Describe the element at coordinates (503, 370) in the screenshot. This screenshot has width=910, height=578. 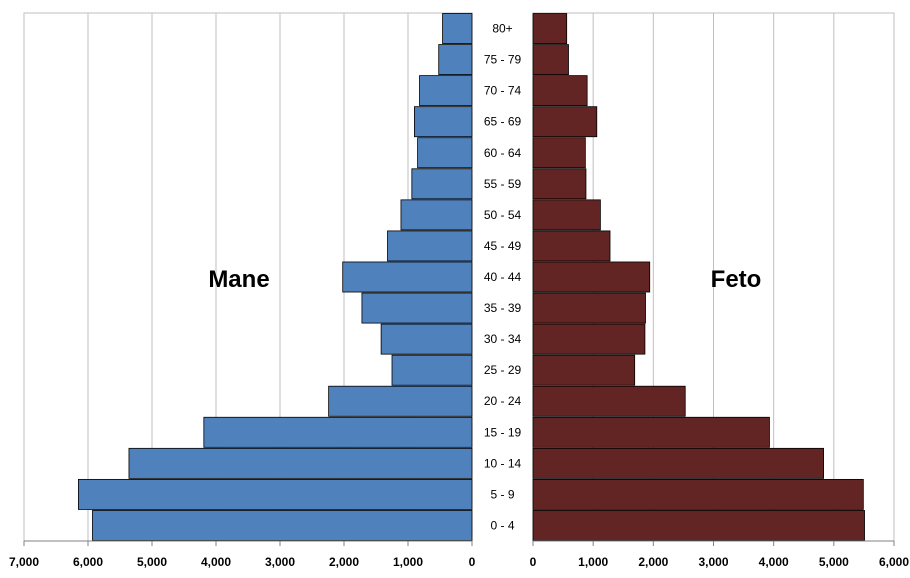
I see `category-label: 25 - 29` at that location.